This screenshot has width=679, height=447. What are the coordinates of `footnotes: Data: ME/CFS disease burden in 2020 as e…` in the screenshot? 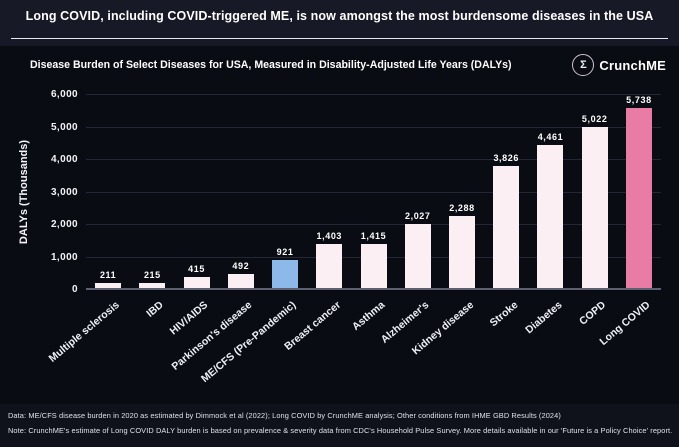 It's located at (339, 425).